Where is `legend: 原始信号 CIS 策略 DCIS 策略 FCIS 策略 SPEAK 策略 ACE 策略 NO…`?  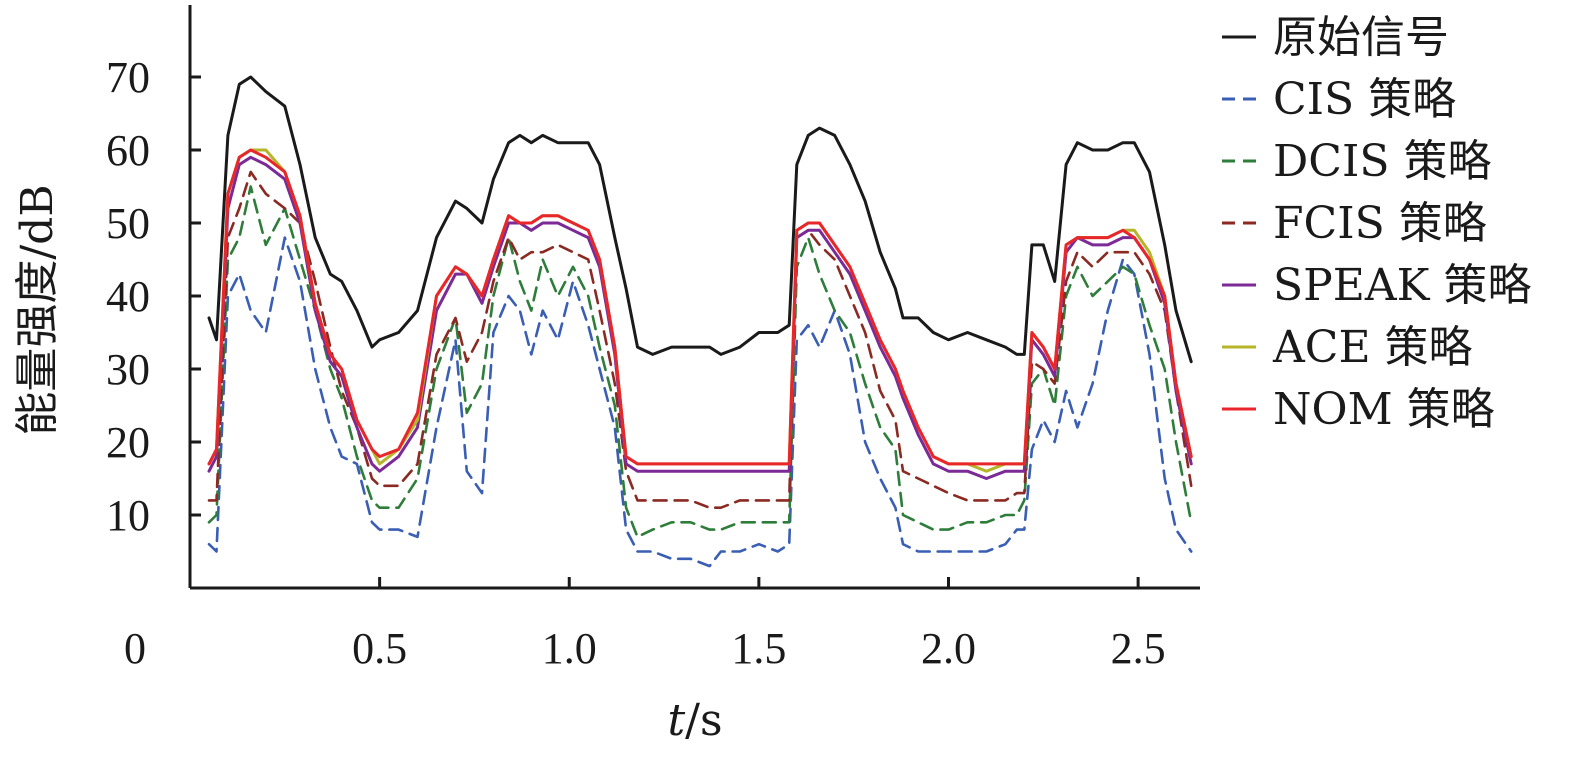 legend: 原始信号 CIS 策略 DCIS 策略 FCIS 策略 SPEAK 策略 ACE 策略 NO… is located at coordinates (1377, 223).